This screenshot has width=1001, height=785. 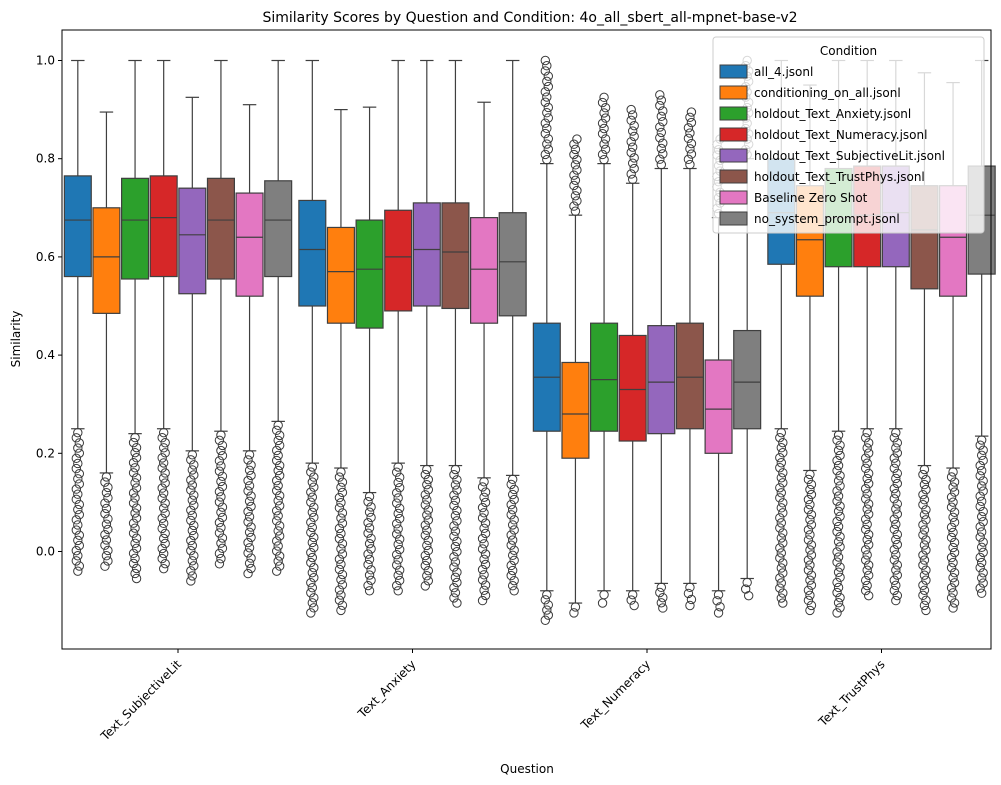 What do you see at coordinates (848, 135) in the screenshot?
I see `legend-box` at bounding box center [848, 135].